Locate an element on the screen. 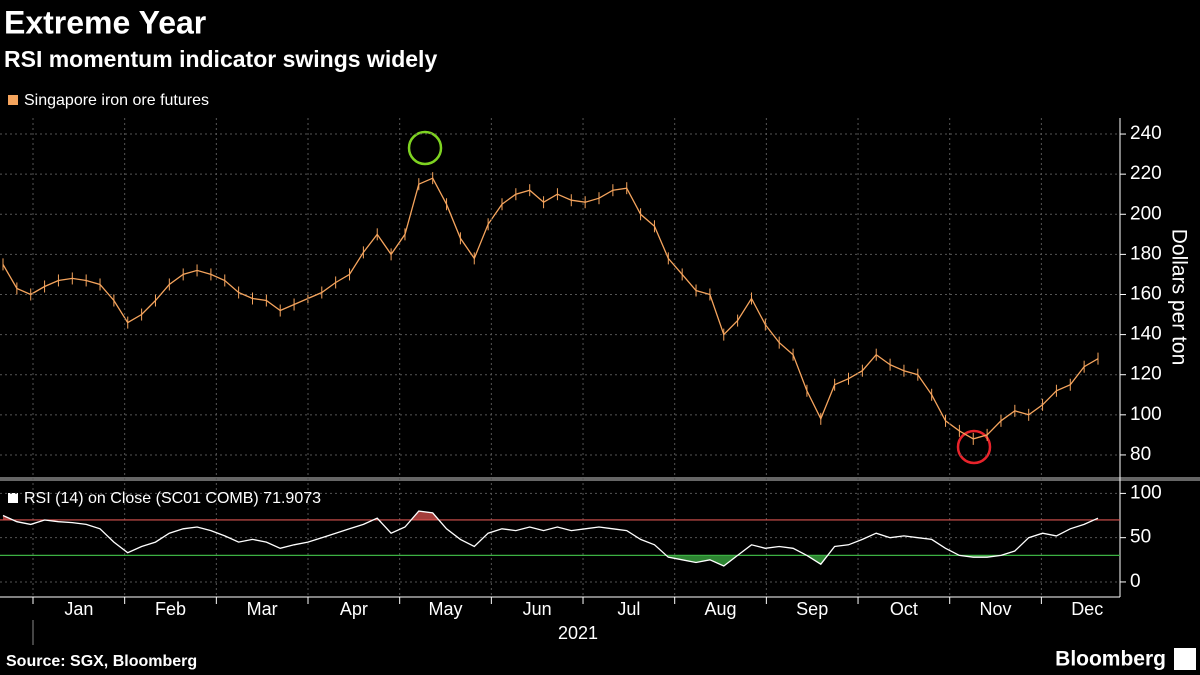 This screenshot has width=1200, height=675. y-tick-label: 140 is located at coordinates (1146, 334).